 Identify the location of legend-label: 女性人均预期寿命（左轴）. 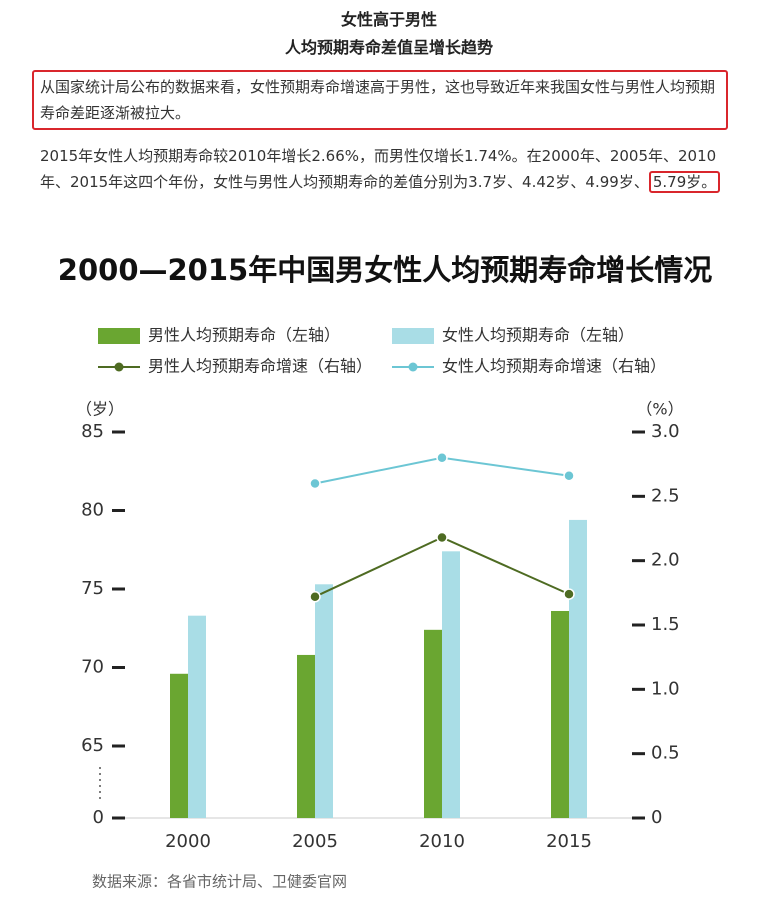
(538, 335).